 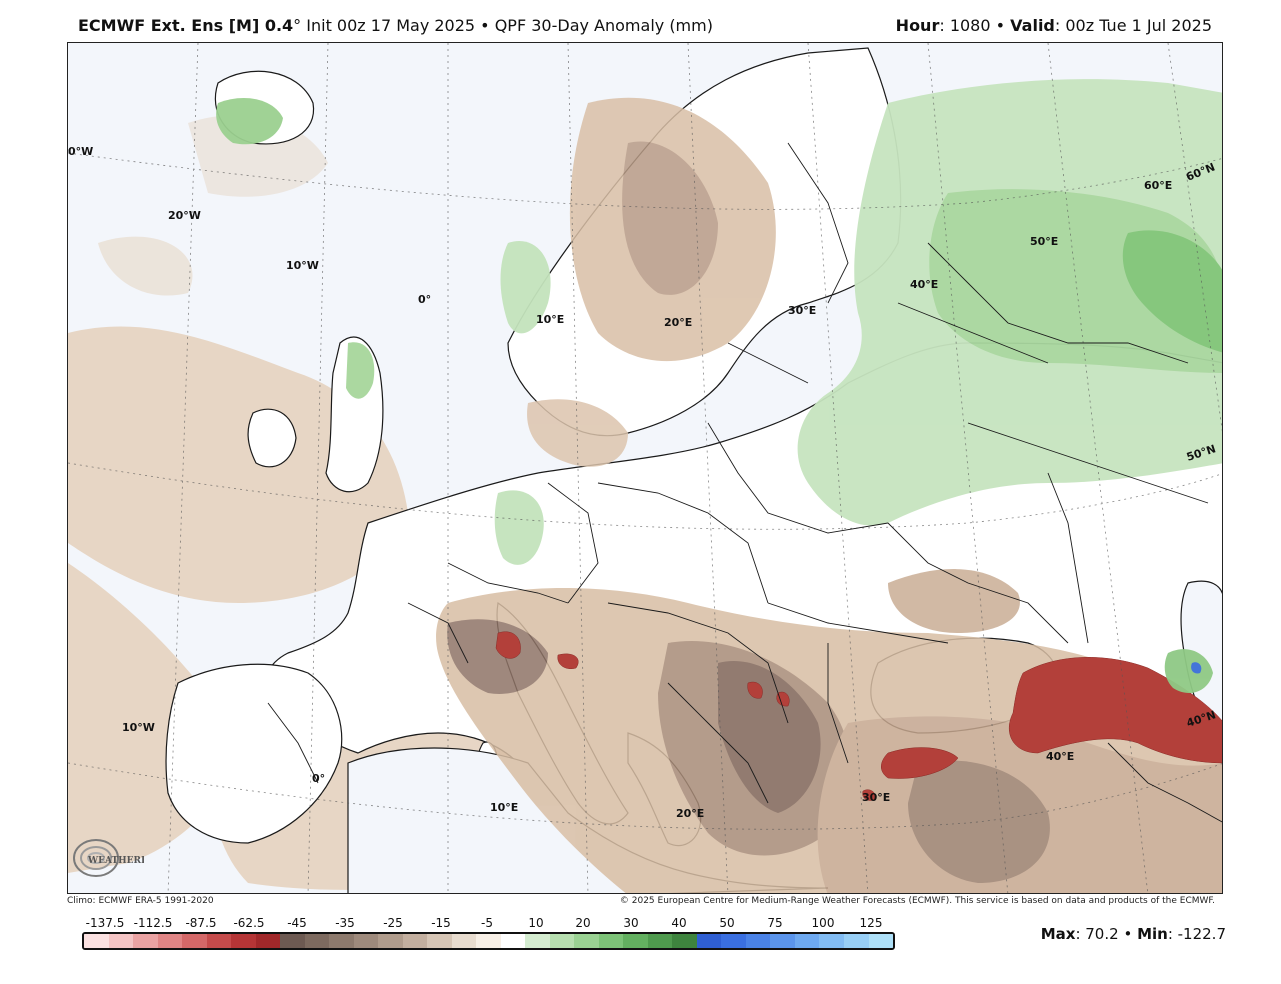 I want to click on colorbar-label: -87.5, so click(x=201, y=923).